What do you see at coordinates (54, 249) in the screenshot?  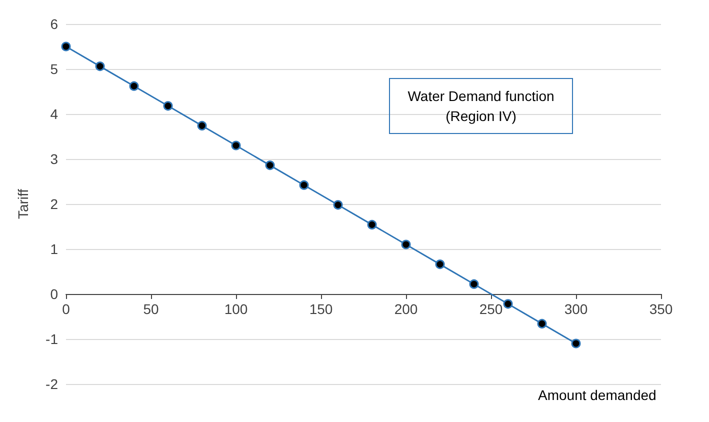 I see `y-tick-label: 1` at bounding box center [54, 249].